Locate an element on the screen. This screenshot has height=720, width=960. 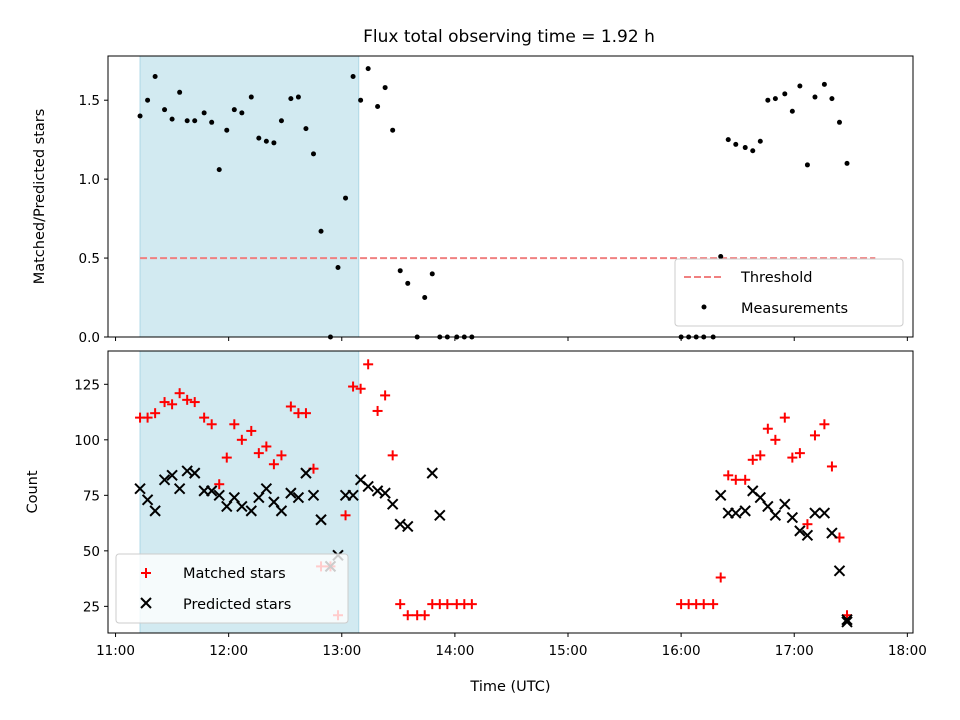
bottom-legend: Matched stars Predicted stars is located at coordinates (232, 588).